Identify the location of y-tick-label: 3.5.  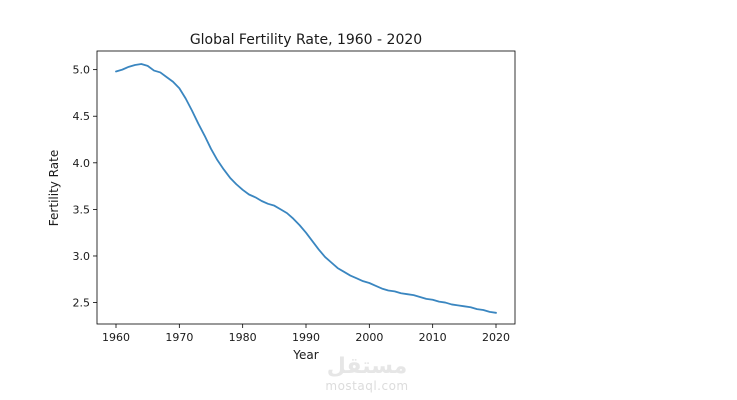
(82, 209).